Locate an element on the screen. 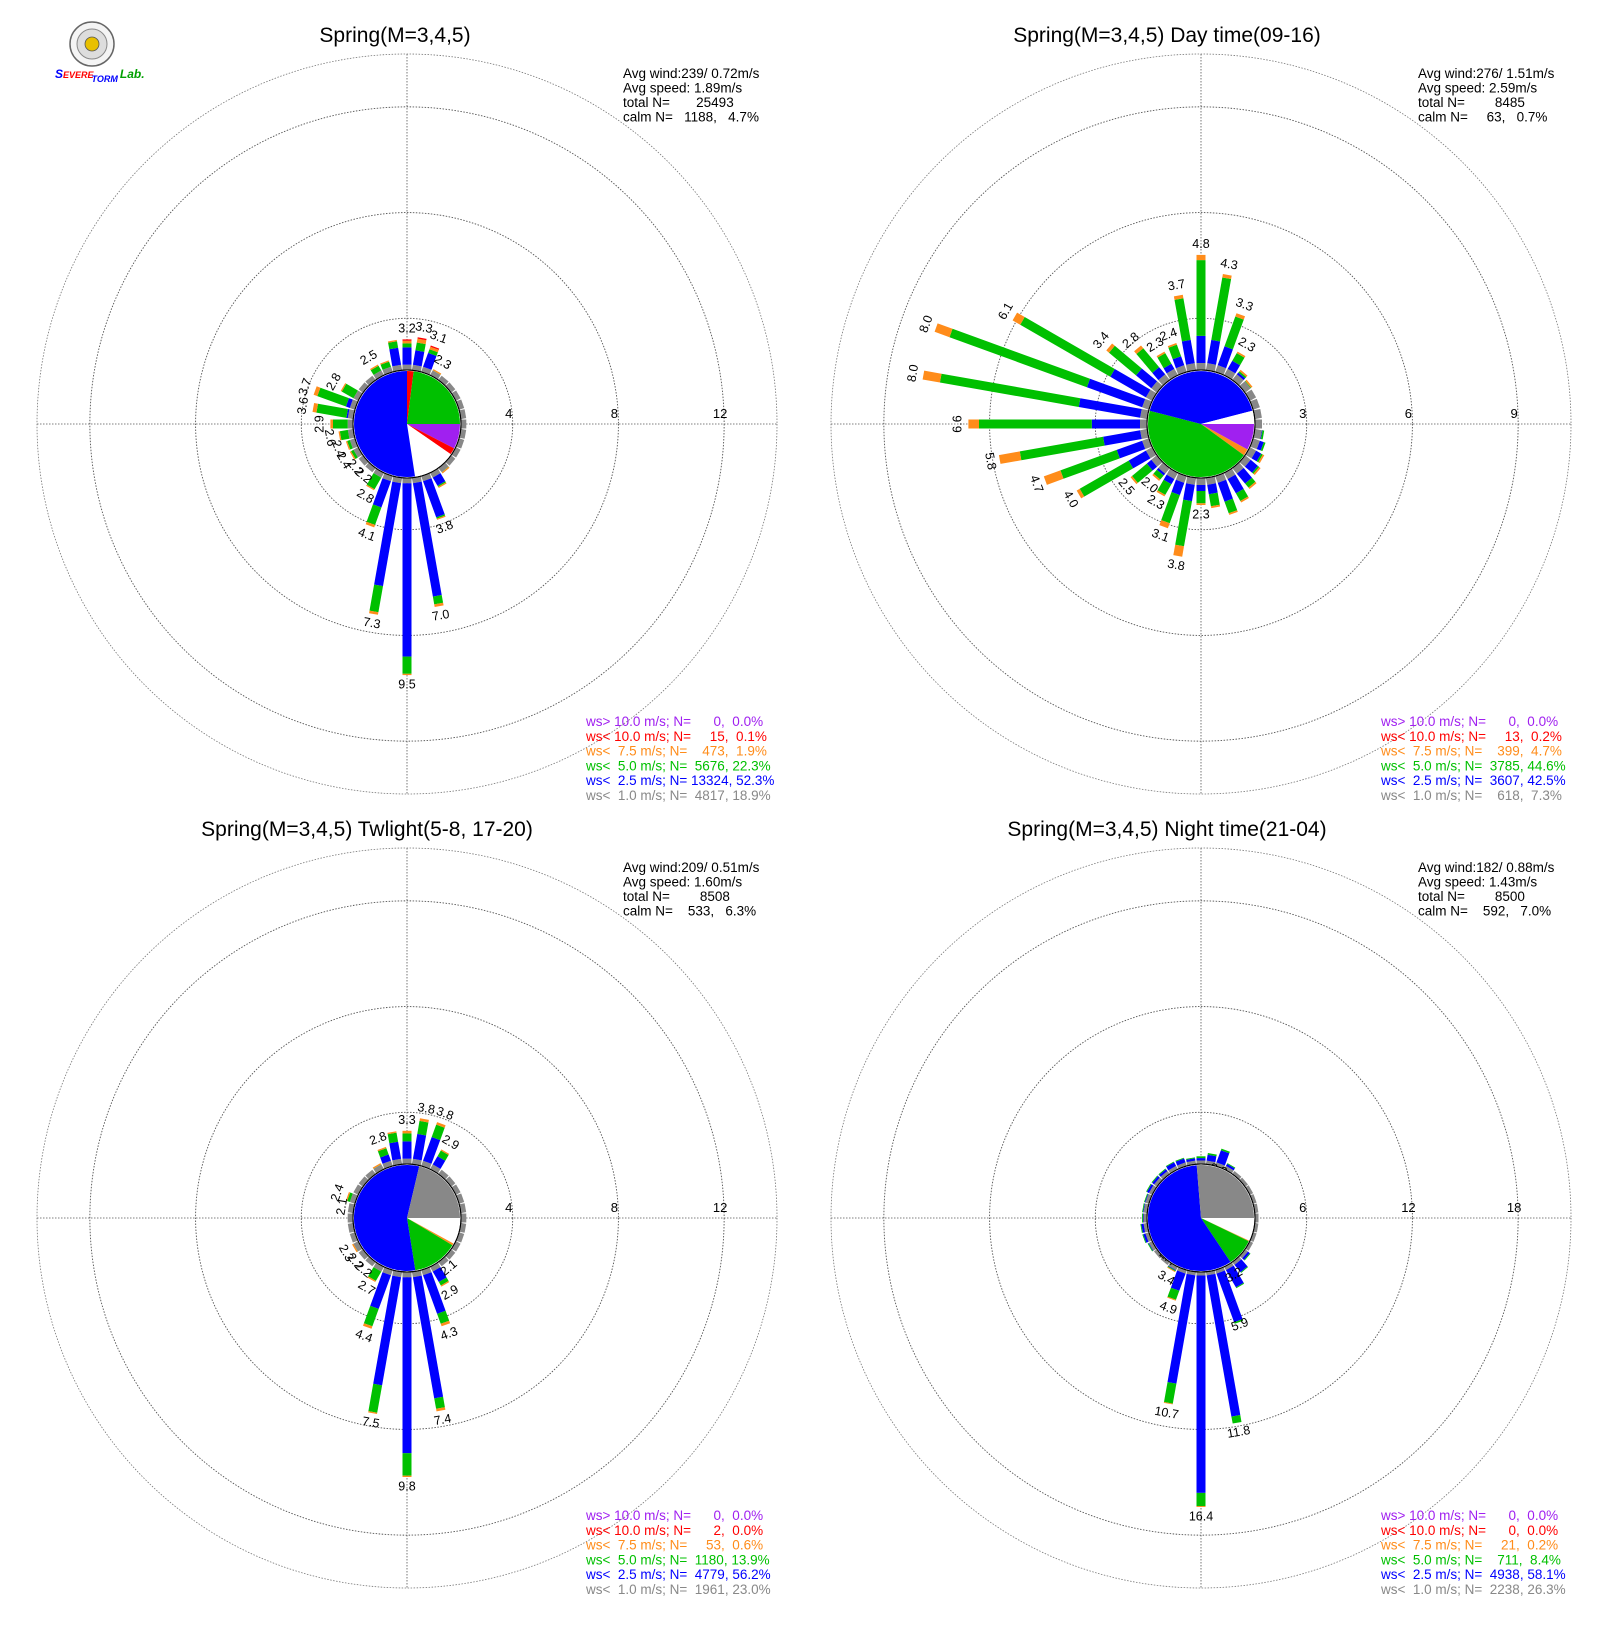 The width and height of the screenshot is (1620, 1640). bar-label: 3.1 is located at coordinates (438, 336).